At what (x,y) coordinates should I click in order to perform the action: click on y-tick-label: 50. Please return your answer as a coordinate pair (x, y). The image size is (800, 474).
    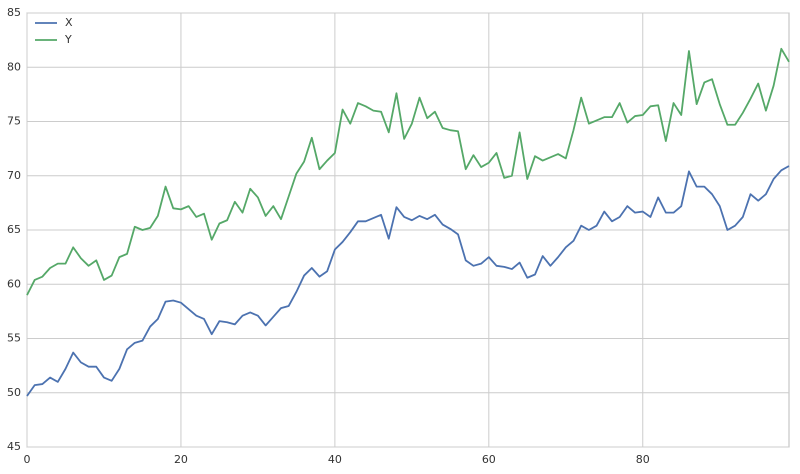
    Looking at the image, I should click on (14, 392).